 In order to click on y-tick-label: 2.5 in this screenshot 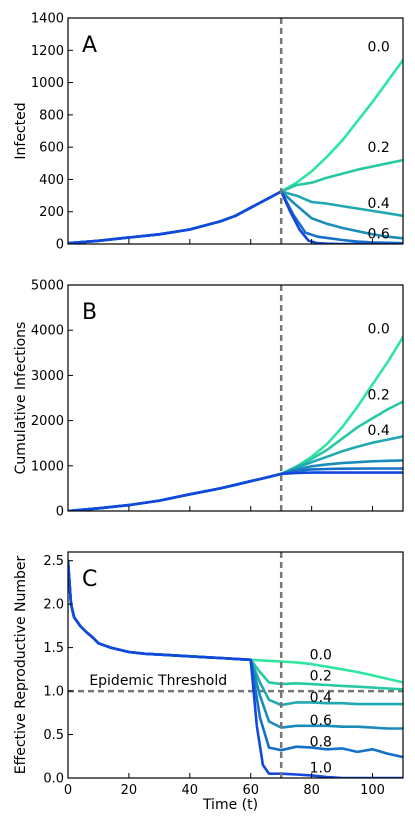, I will do `click(53, 561)`.